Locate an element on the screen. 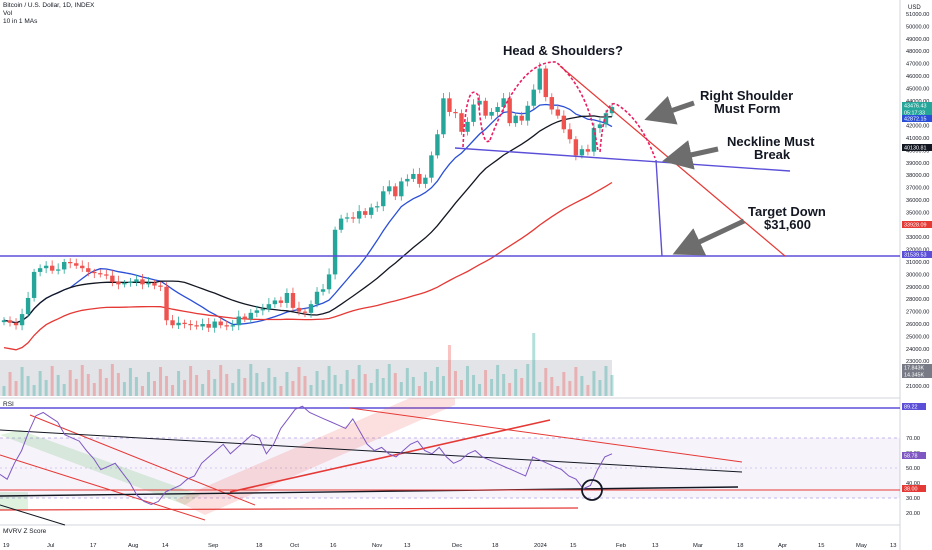  head-shoulders-arc-right is located at coordinates (627, 131).